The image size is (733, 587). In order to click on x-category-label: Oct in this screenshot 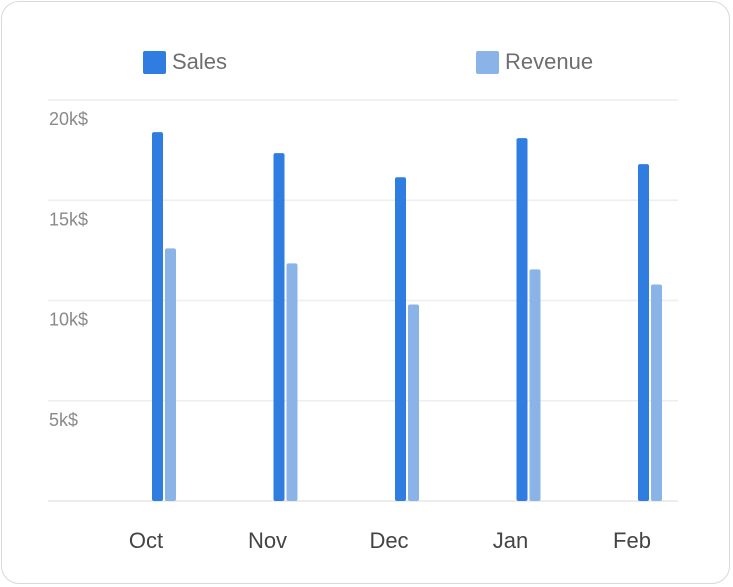, I will do `click(146, 540)`.